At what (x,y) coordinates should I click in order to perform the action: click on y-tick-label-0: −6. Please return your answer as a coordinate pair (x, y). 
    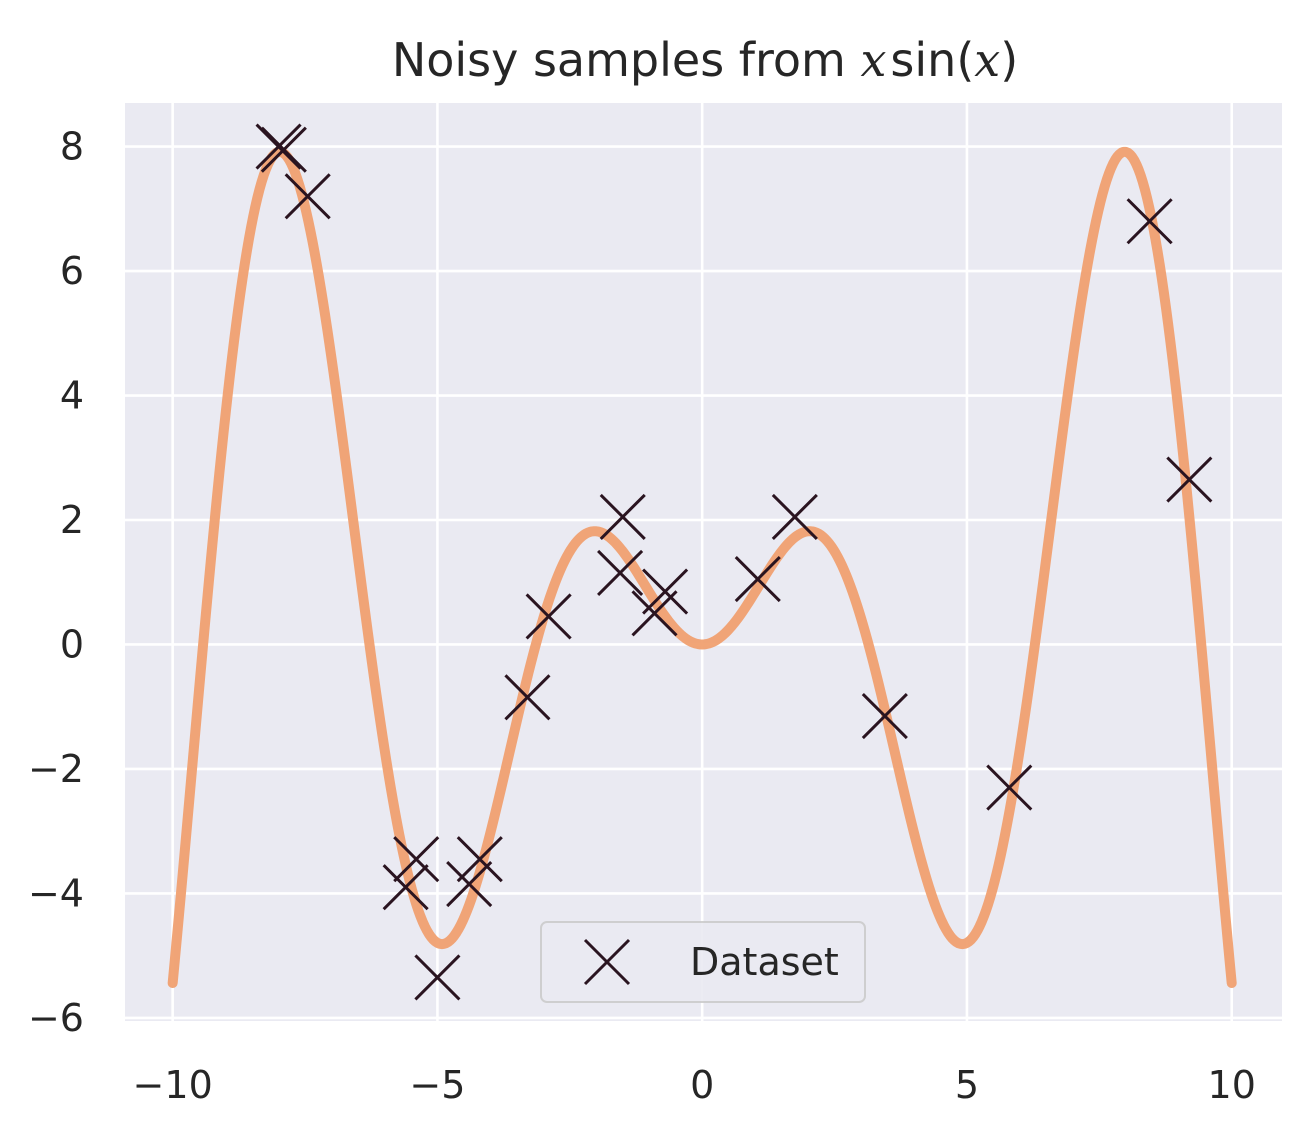
    Looking at the image, I should click on (56, 1018).